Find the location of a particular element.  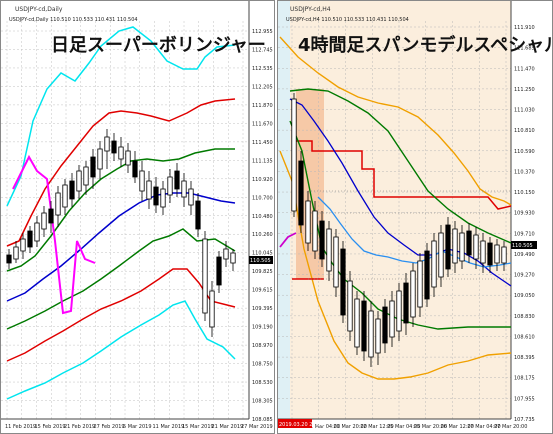

h4-price-tick: 109.490 is located at coordinates (524, 255).